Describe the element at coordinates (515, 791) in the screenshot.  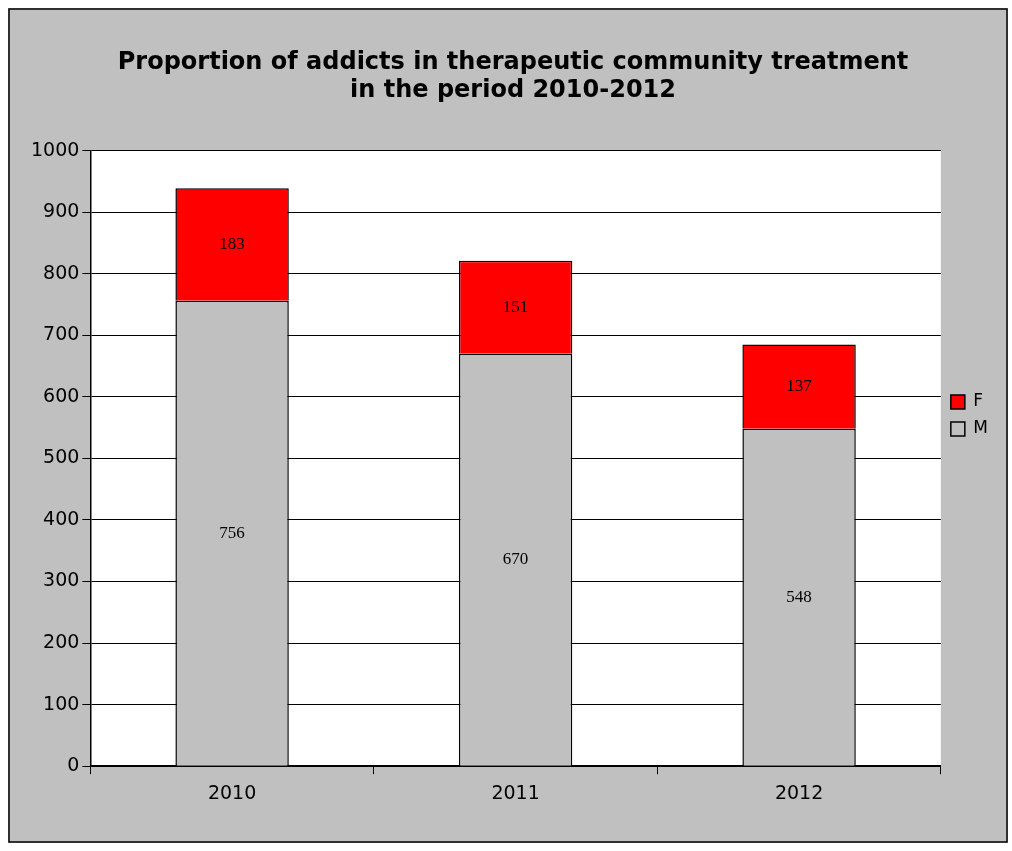
I see `x-tick-label: 2011` at that location.